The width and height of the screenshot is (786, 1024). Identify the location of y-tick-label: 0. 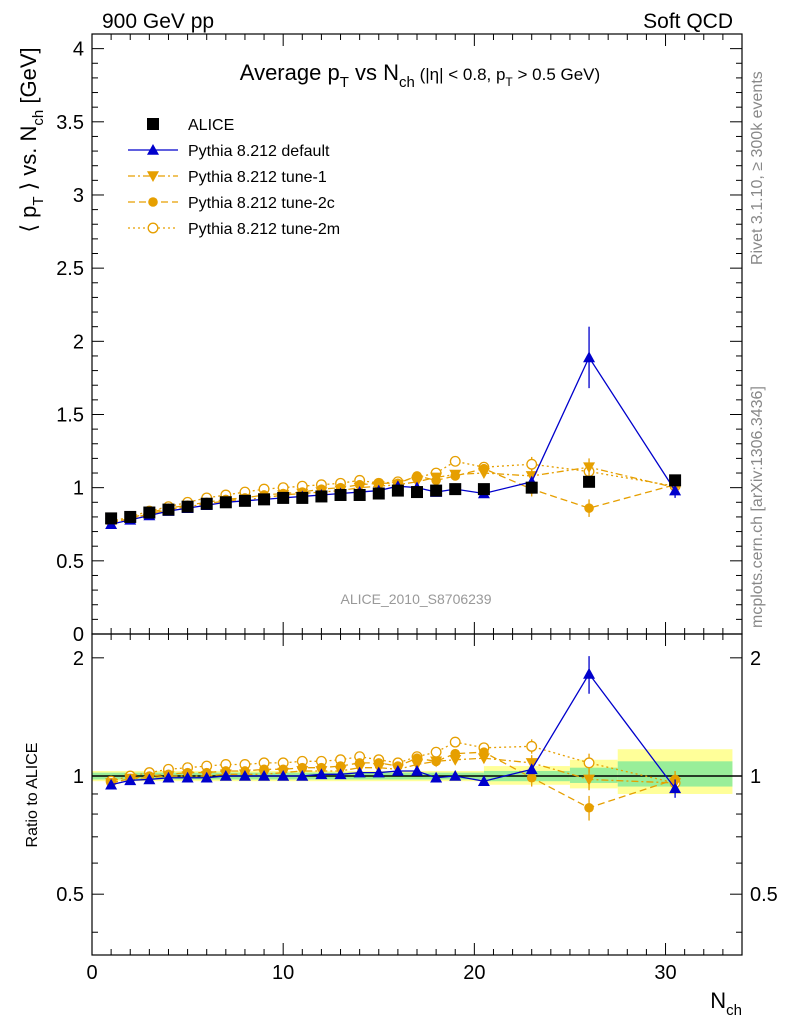
(78, 635).